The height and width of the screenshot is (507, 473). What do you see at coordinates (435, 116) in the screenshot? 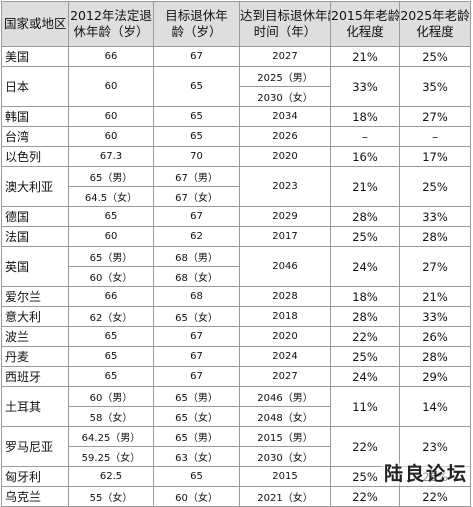
I see `aging-2025-cell: 27%` at bounding box center [435, 116].